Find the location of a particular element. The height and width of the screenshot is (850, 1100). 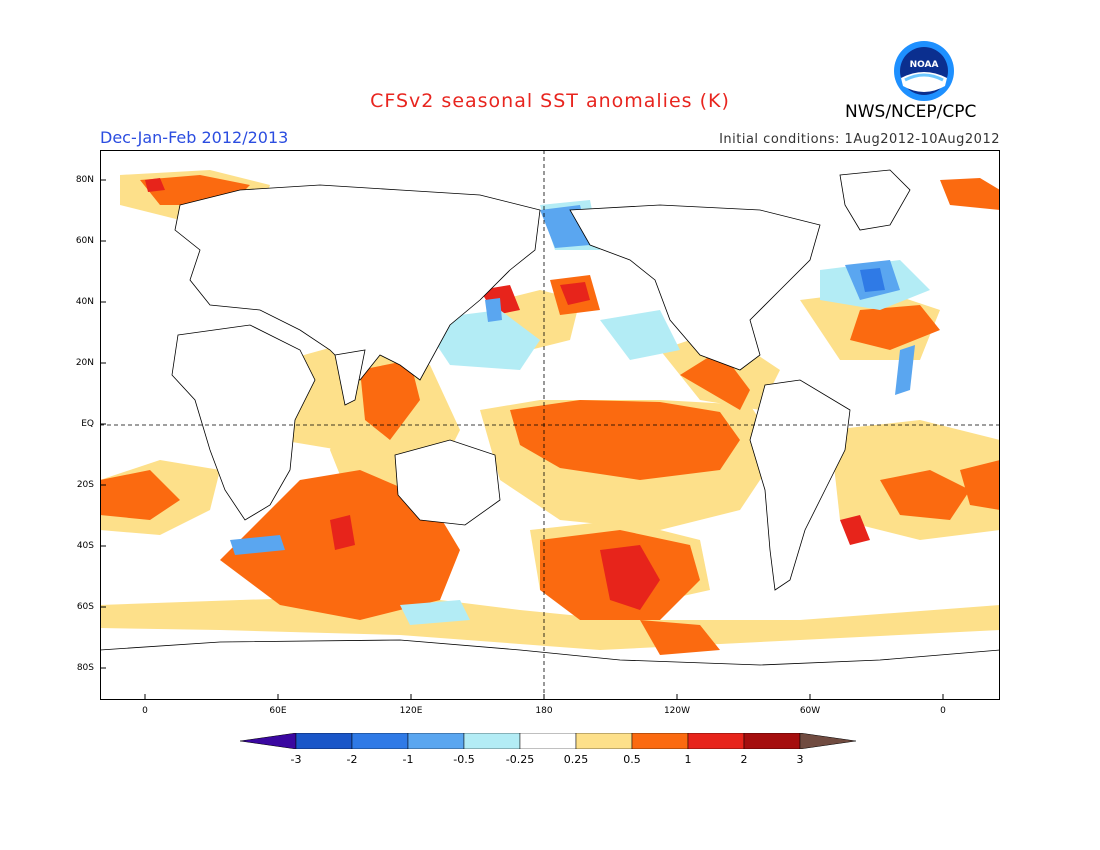

lat-label: 60S is located at coordinates (85, 607).